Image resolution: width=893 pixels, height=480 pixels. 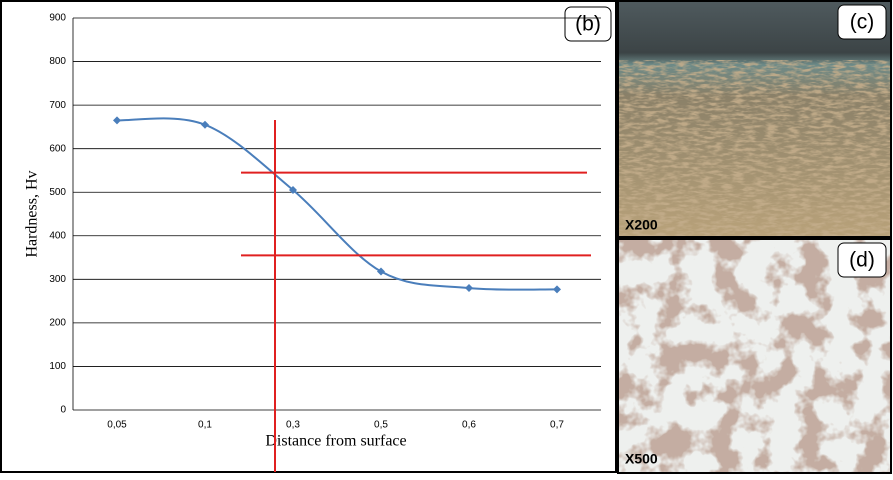 What do you see at coordinates (335, 441) in the screenshot?
I see `x-axis-title: Distance from surface` at bounding box center [335, 441].